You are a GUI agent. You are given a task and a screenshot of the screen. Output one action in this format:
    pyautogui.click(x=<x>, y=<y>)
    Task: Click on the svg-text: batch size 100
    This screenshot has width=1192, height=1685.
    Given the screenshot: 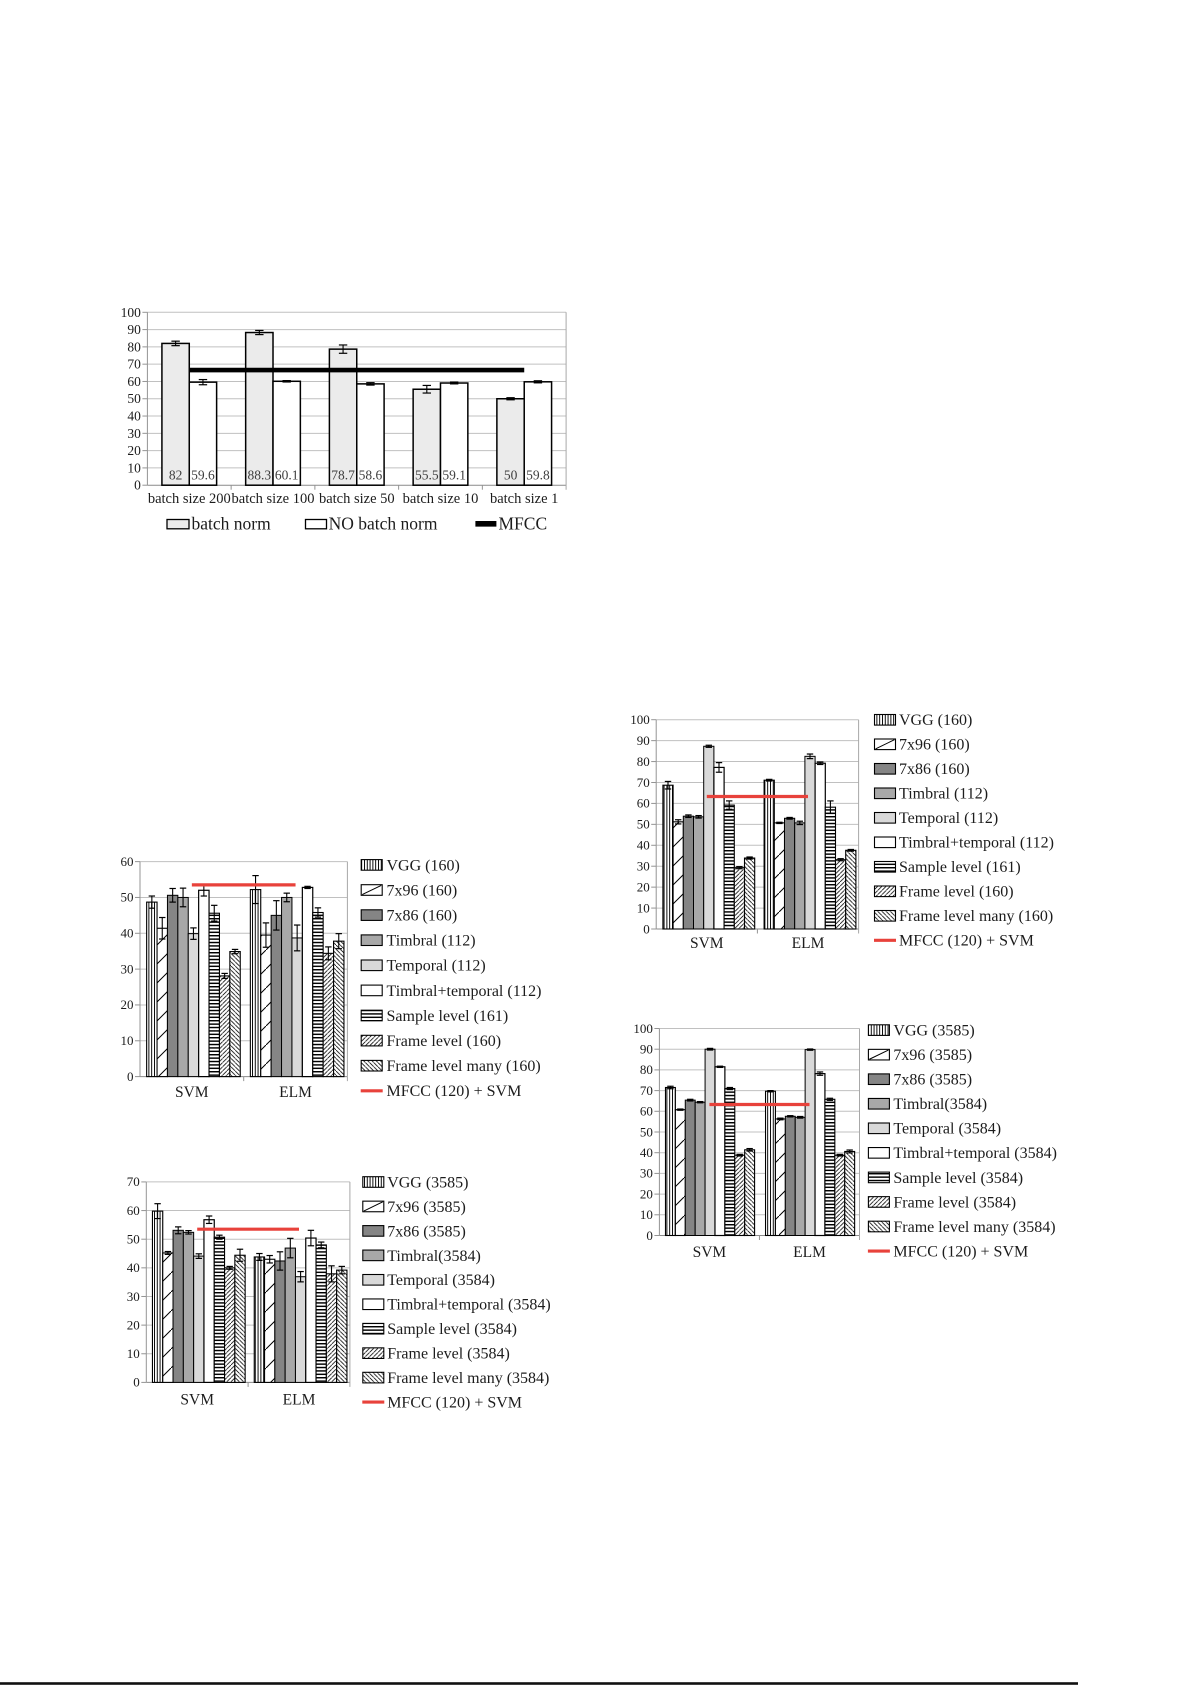 What is the action you would take?
    pyautogui.click(x=273, y=499)
    